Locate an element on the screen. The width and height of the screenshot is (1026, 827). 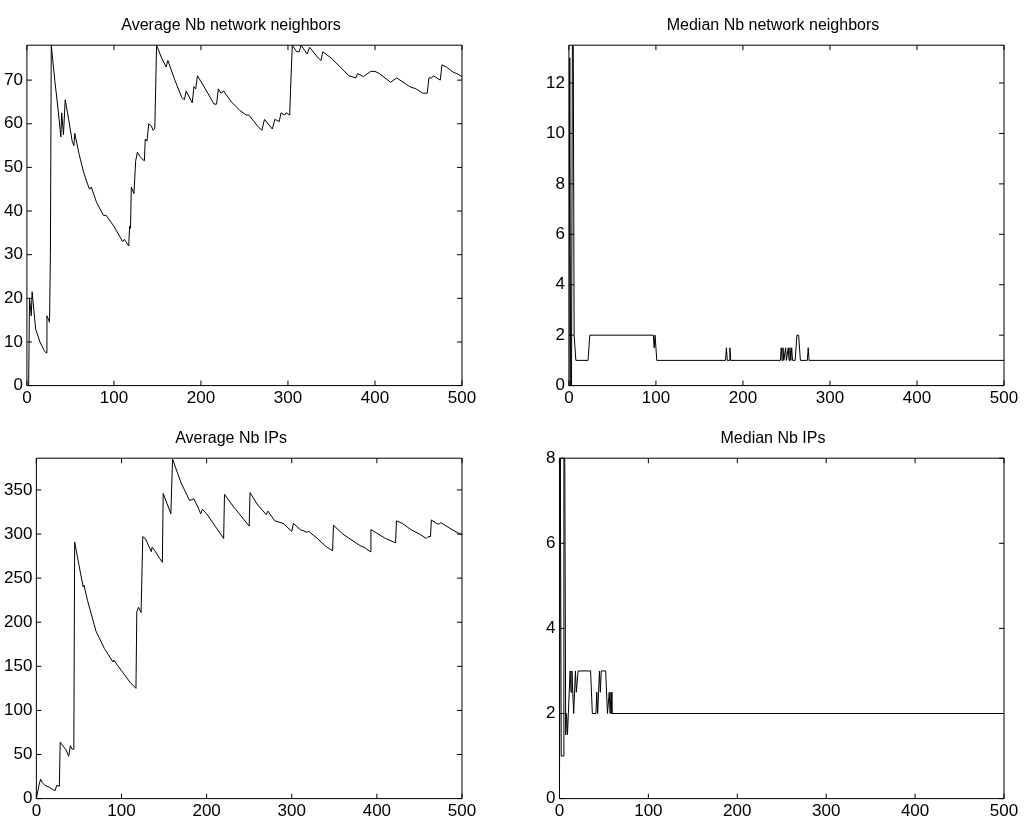
y-tick-label: 350 is located at coordinates (18, 489).